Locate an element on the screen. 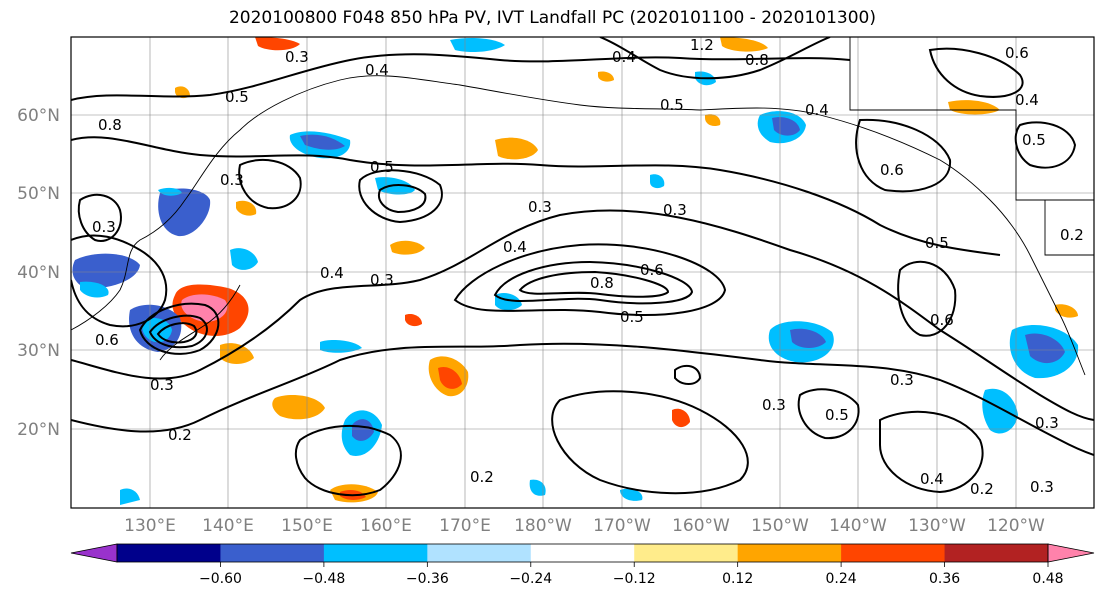 The image size is (1105, 601). lon-label: 160°E is located at coordinates (386, 526).